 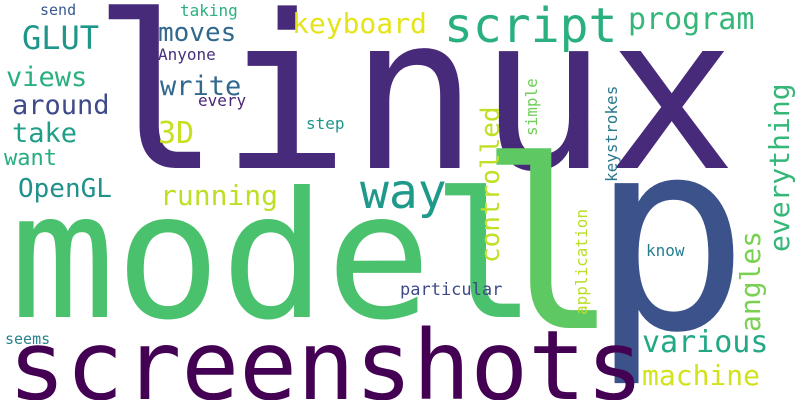 What do you see at coordinates (30, 158) in the screenshot?
I see `cloud-word: want` at bounding box center [30, 158].